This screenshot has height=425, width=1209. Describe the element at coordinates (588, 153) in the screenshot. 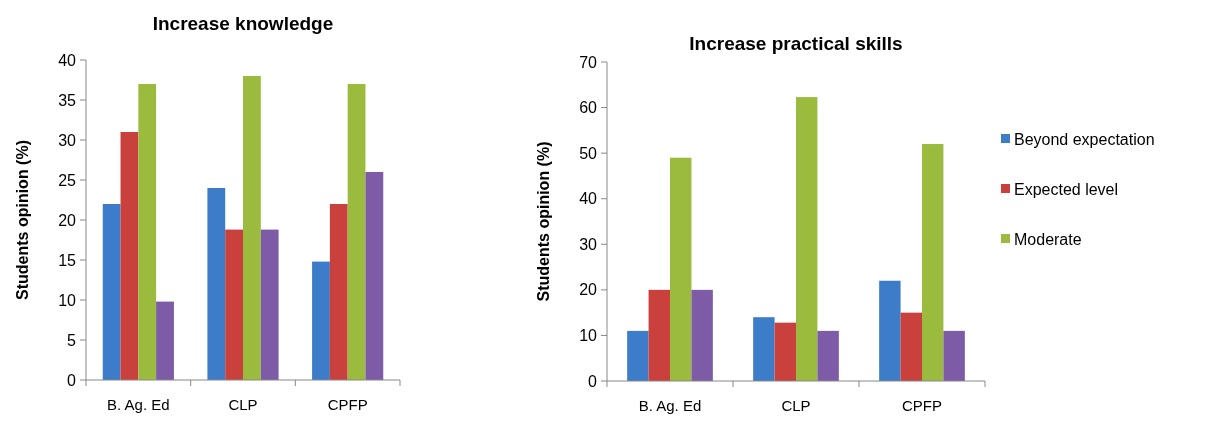

I see `y-tick-label: 50` at that location.